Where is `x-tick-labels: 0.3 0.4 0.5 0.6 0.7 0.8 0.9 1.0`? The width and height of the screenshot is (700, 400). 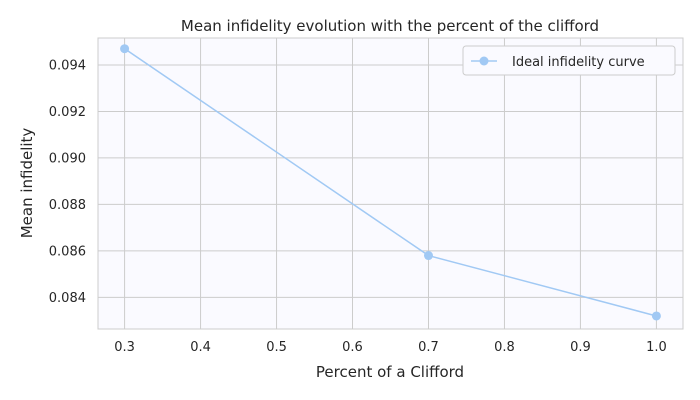 x-tick-labels: 0.3 0.4 0.5 0.6 0.7 0.8 0.9 1.0 is located at coordinates (390, 347).